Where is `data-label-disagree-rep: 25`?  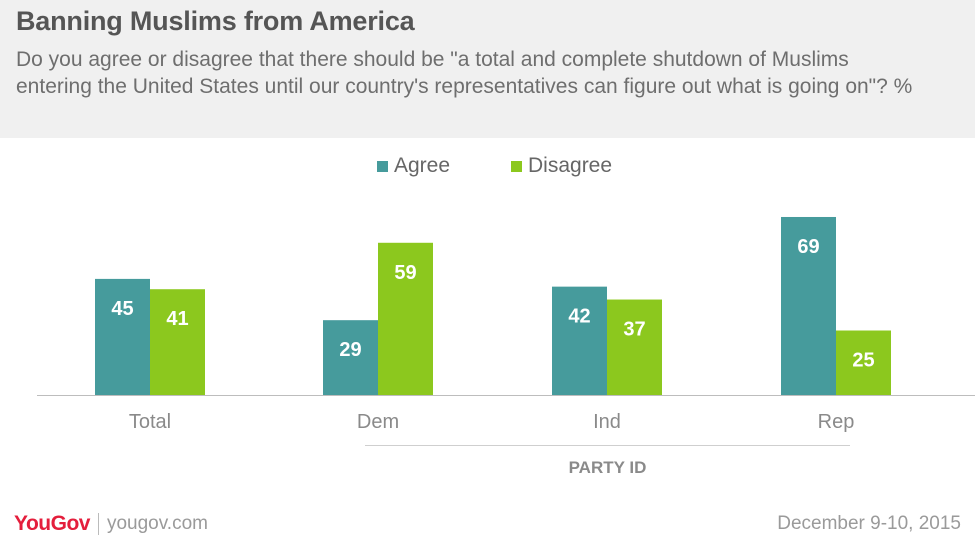 data-label-disagree-rep: 25 is located at coordinates (863, 361).